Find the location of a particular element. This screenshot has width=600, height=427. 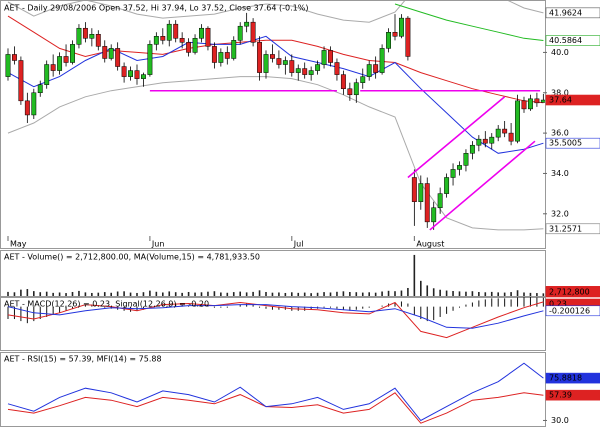

plot is located at coordinates (275, 393).